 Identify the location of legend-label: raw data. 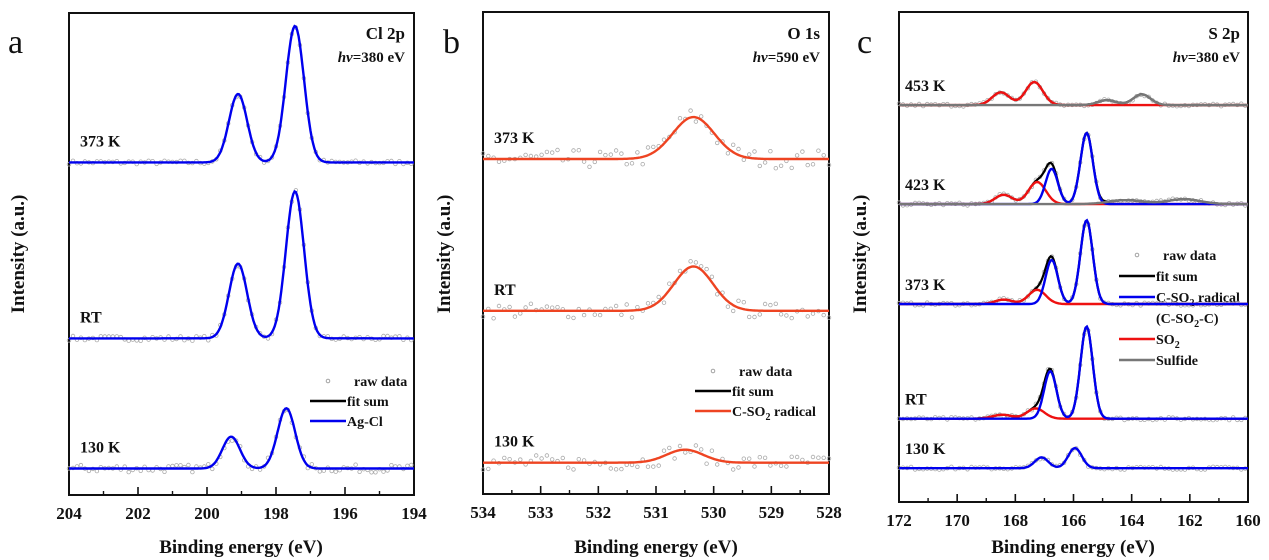
(380, 382).